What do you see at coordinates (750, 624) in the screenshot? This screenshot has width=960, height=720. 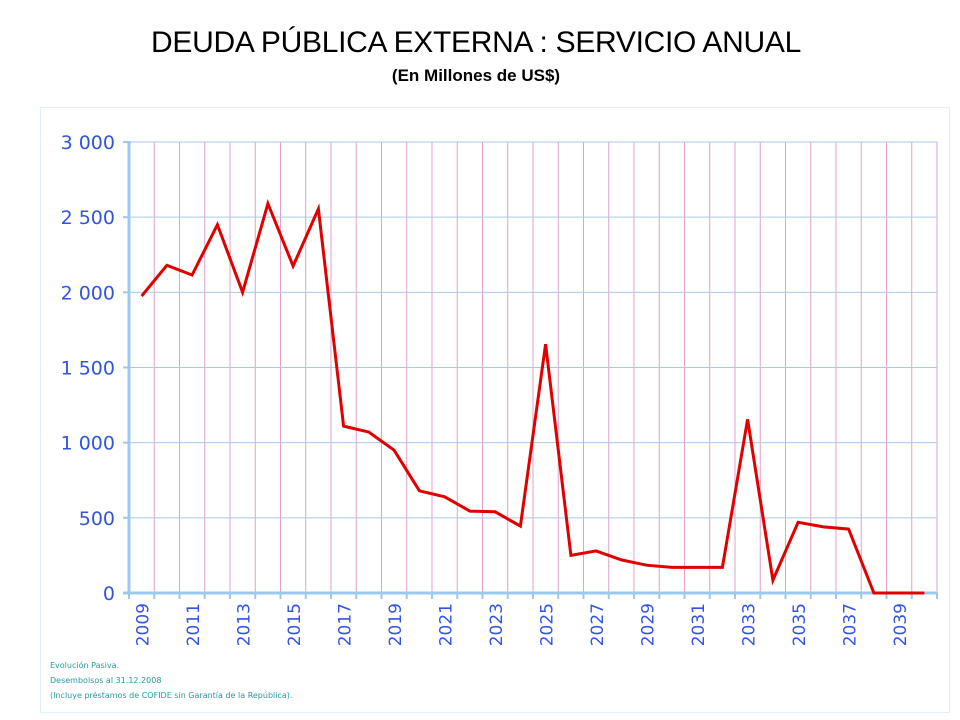 I see `x-tick-label: 2033` at bounding box center [750, 624].